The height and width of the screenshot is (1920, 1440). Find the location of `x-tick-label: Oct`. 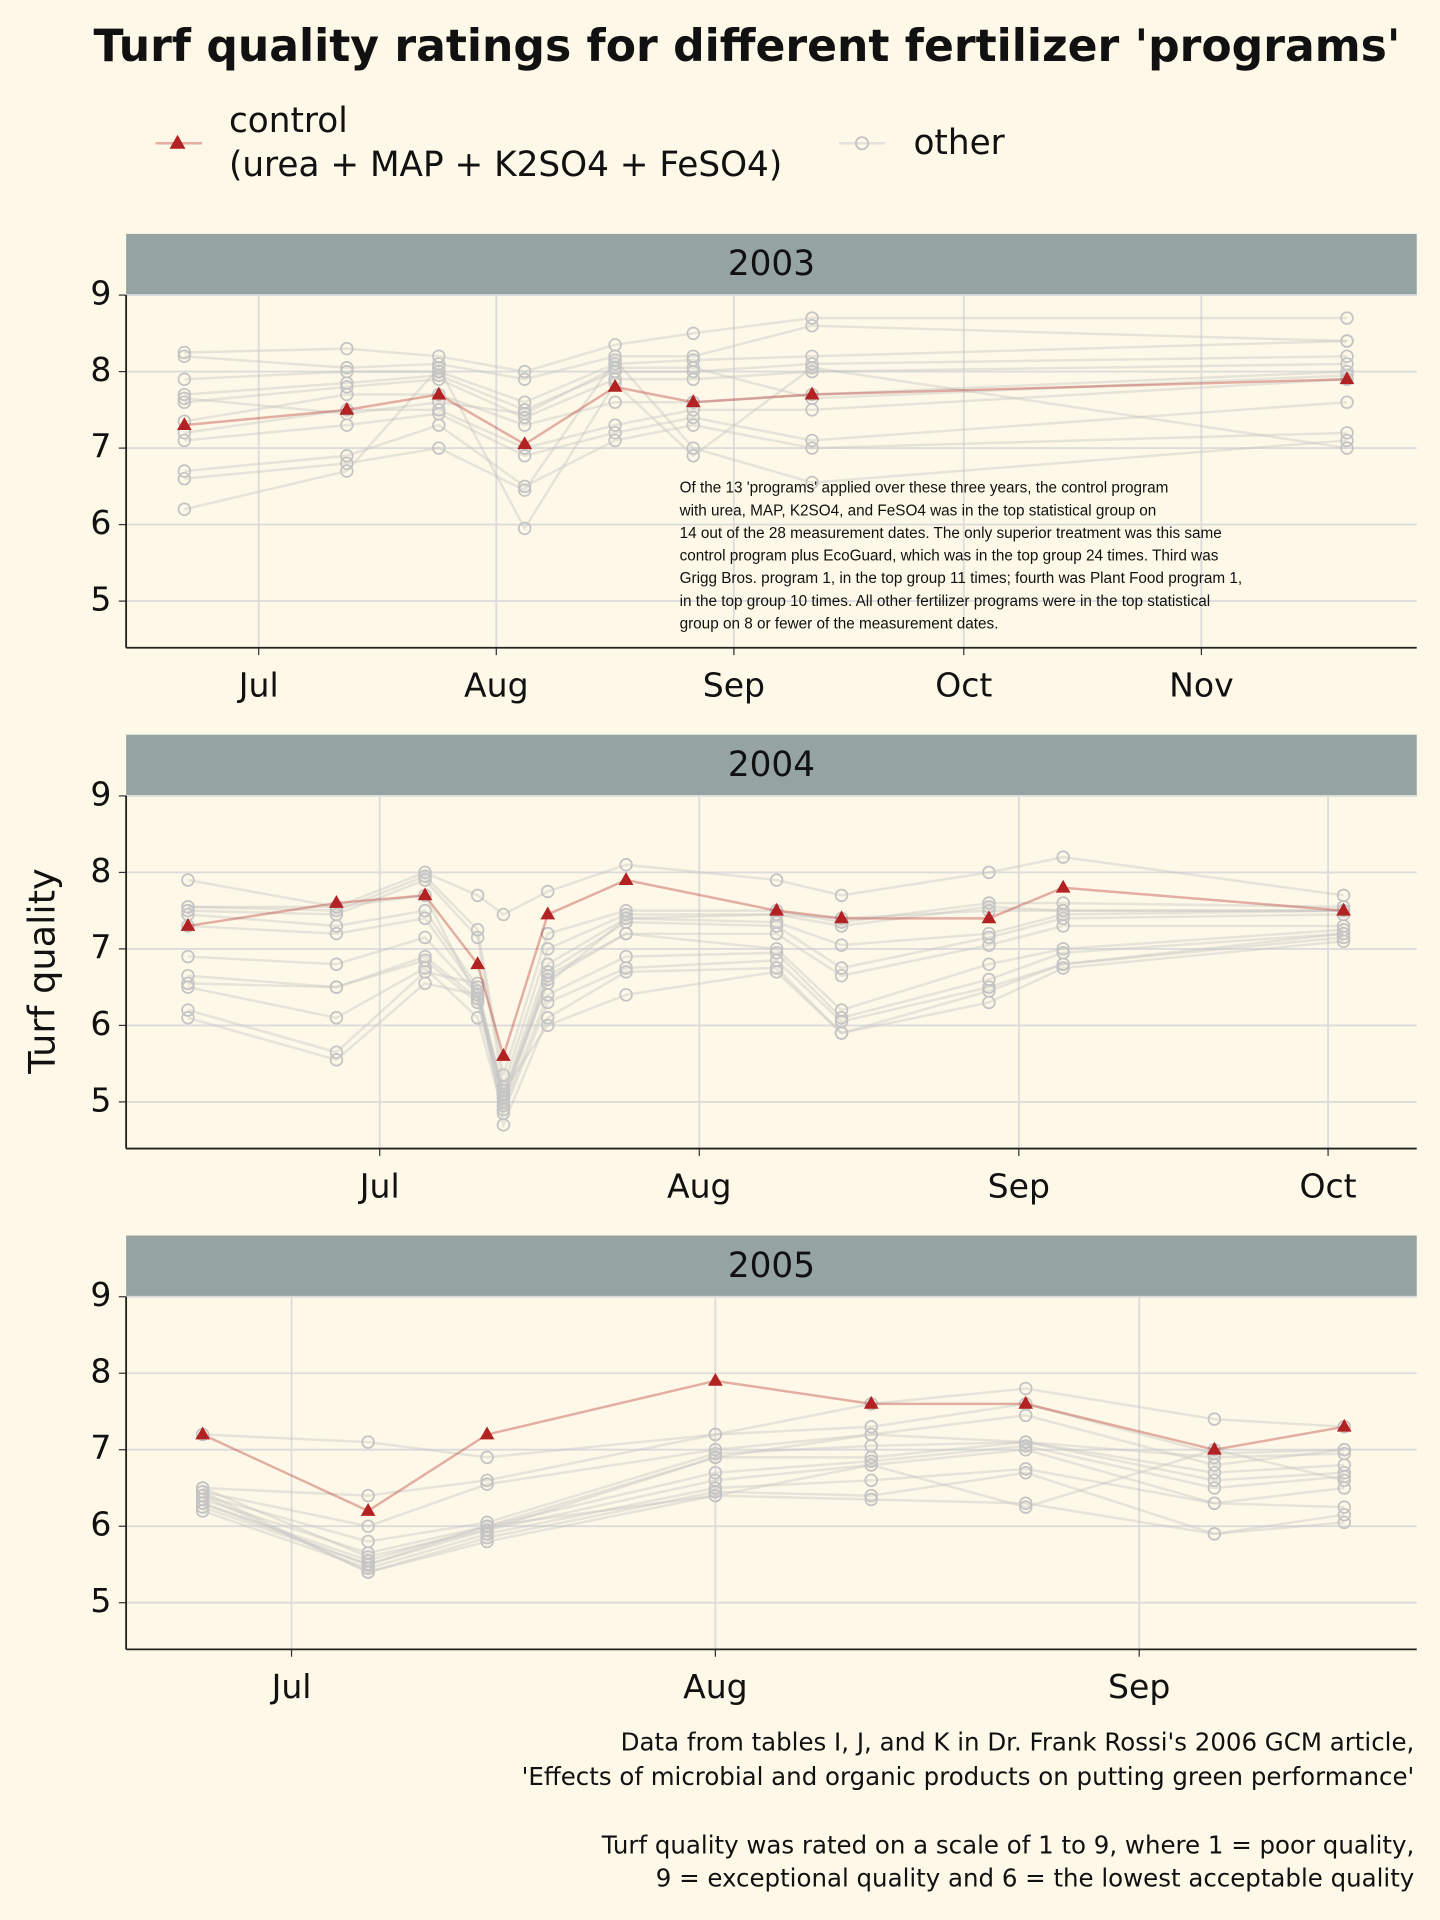

x-tick-label: Oct is located at coordinates (963, 684).